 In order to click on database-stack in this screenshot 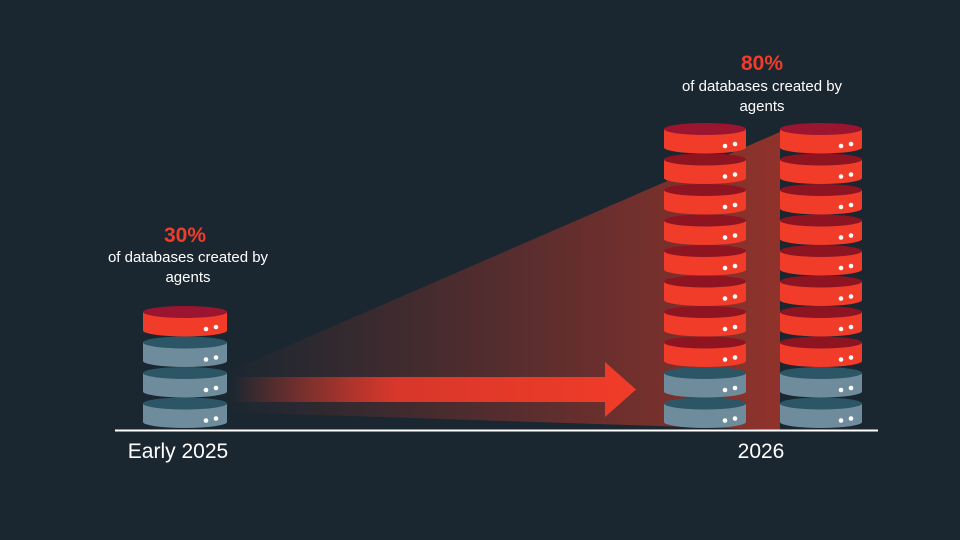, I will do `click(705, 275)`.